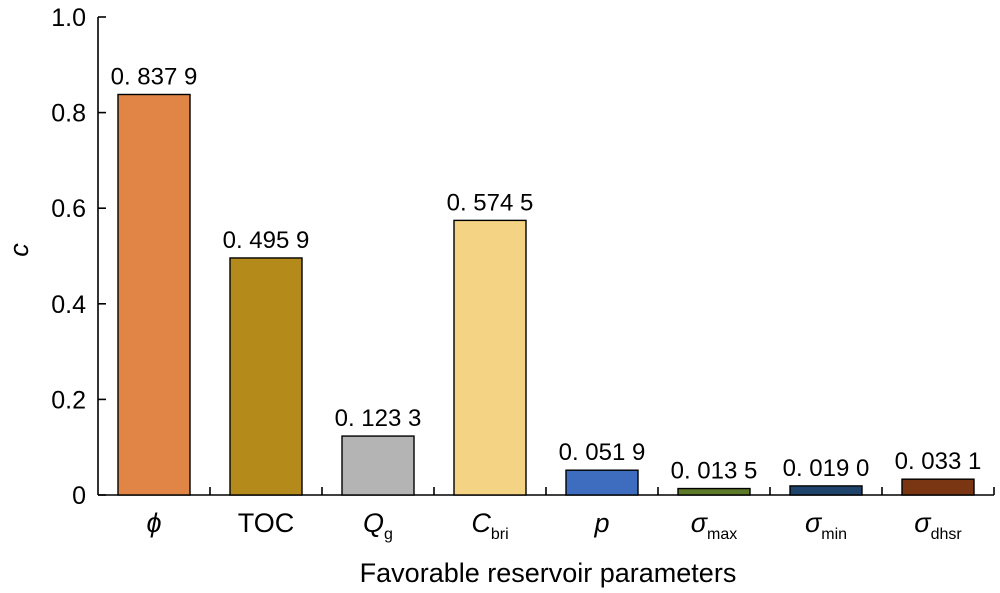  What do you see at coordinates (714, 471) in the screenshot?
I see `data-label: 0. 013 5` at bounding box center [714, 471].